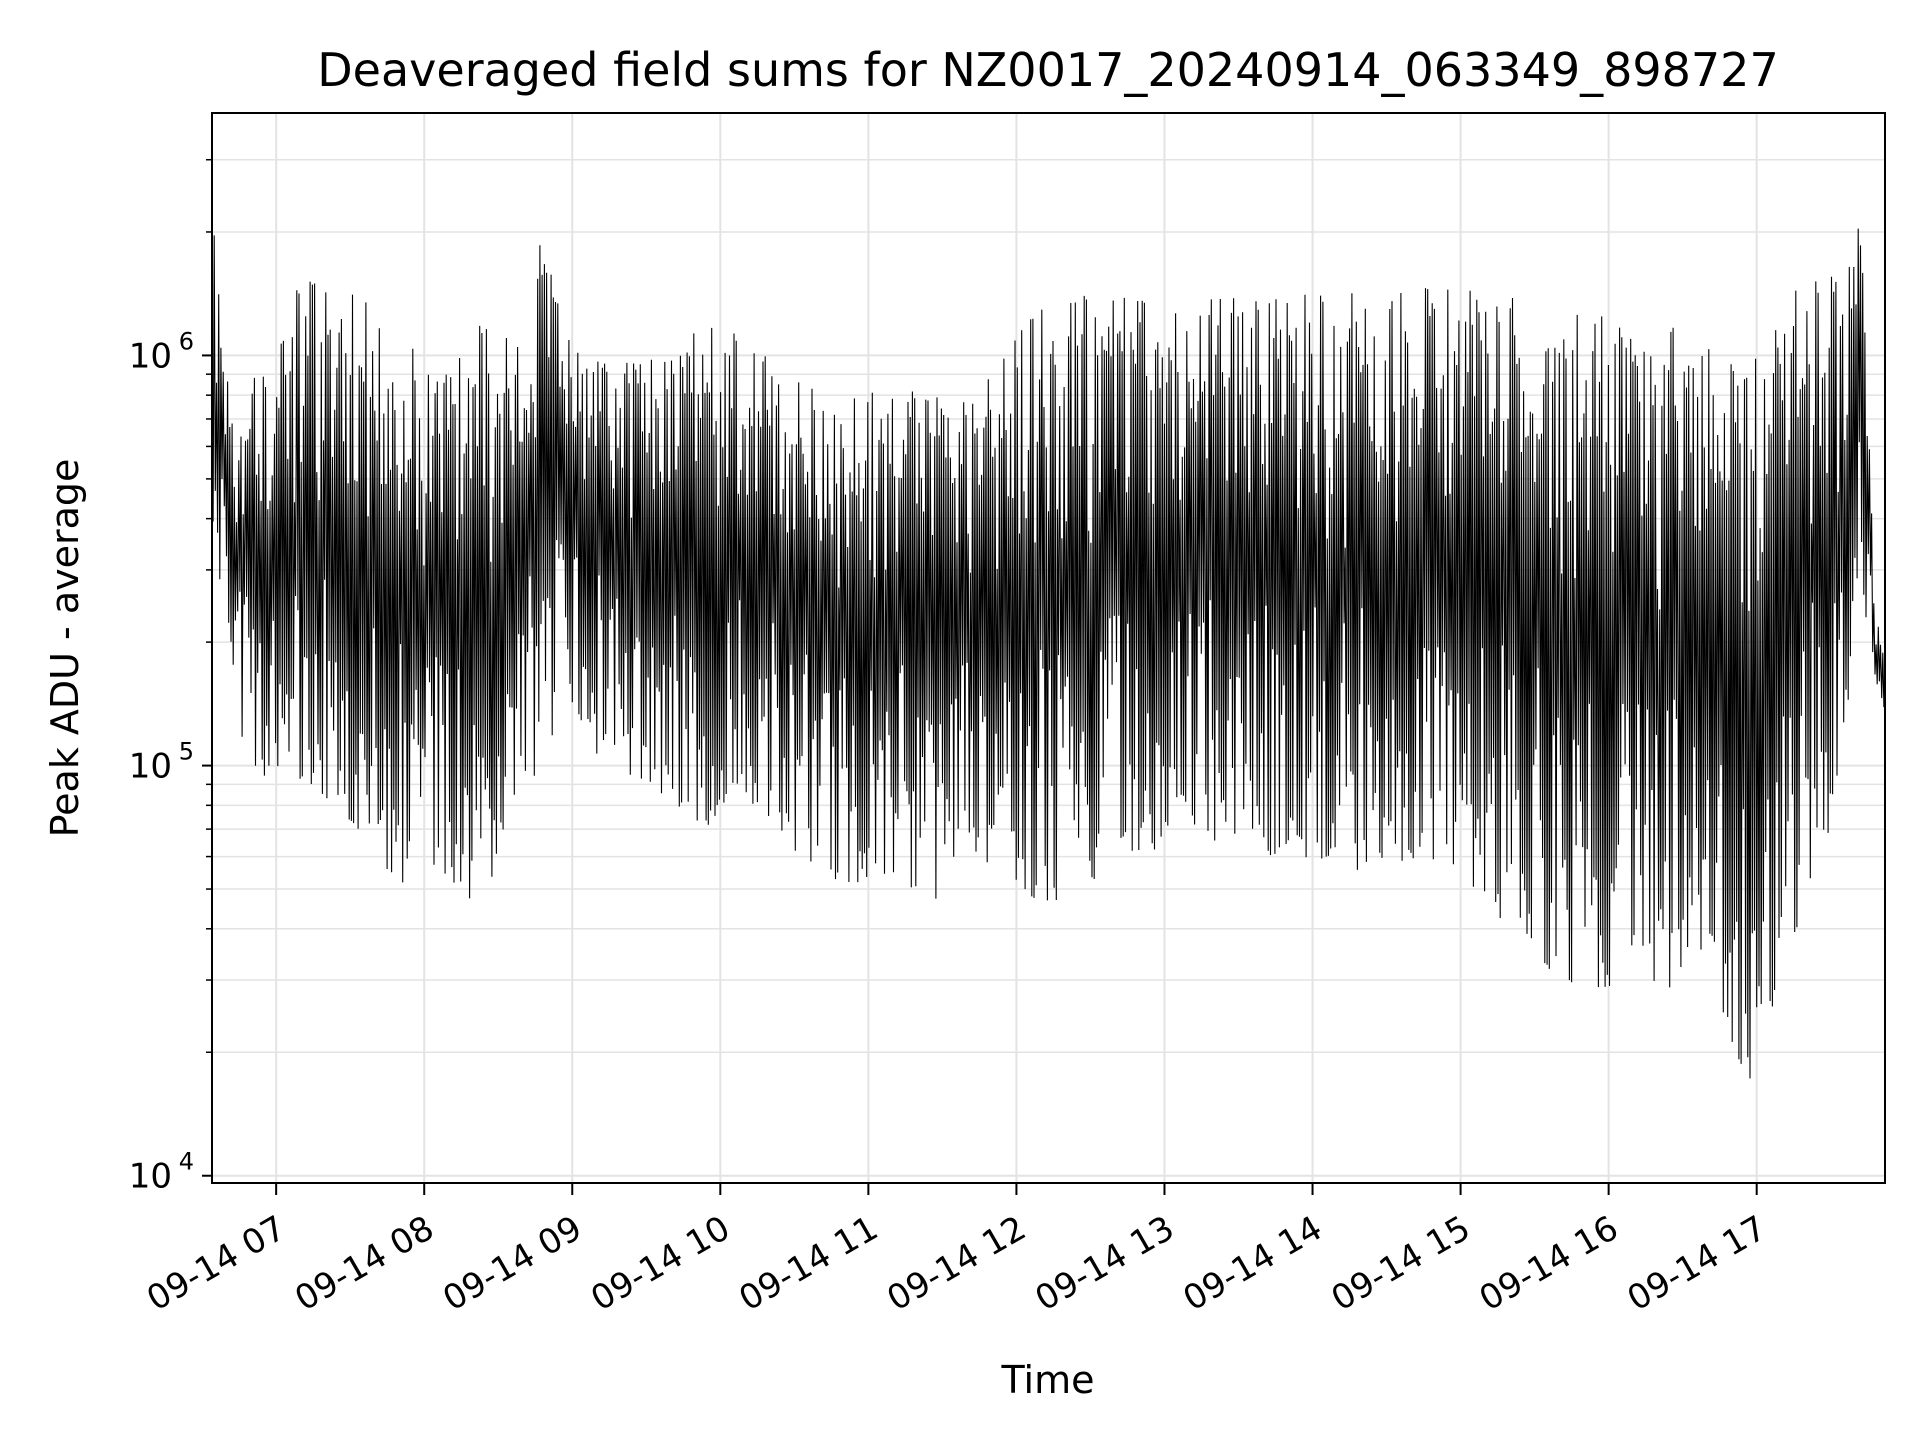 The image size is (1920, 1440). I want to click on y-tick-exponent: 4, so click(186, 1162).